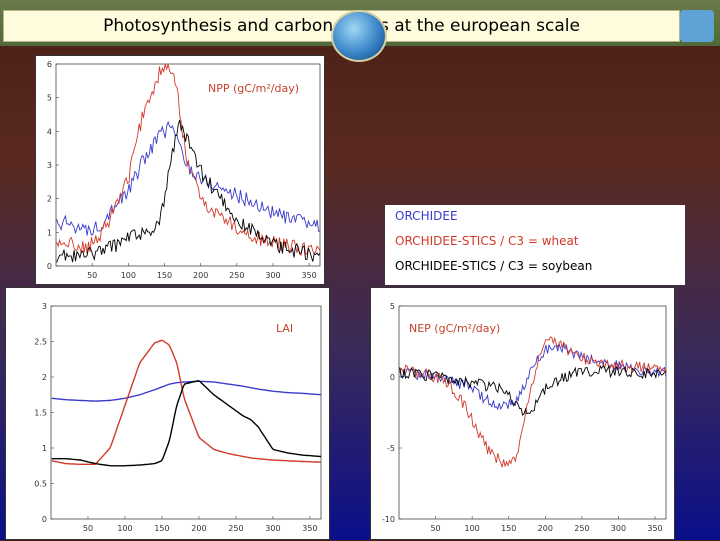 This screenshot has height=541, width=720. What do you see at coordinates (254, 88) in the screenshot?
I see `npp-chart-title: NPP (gC/m²/day)` at bounding box center [254, 88].